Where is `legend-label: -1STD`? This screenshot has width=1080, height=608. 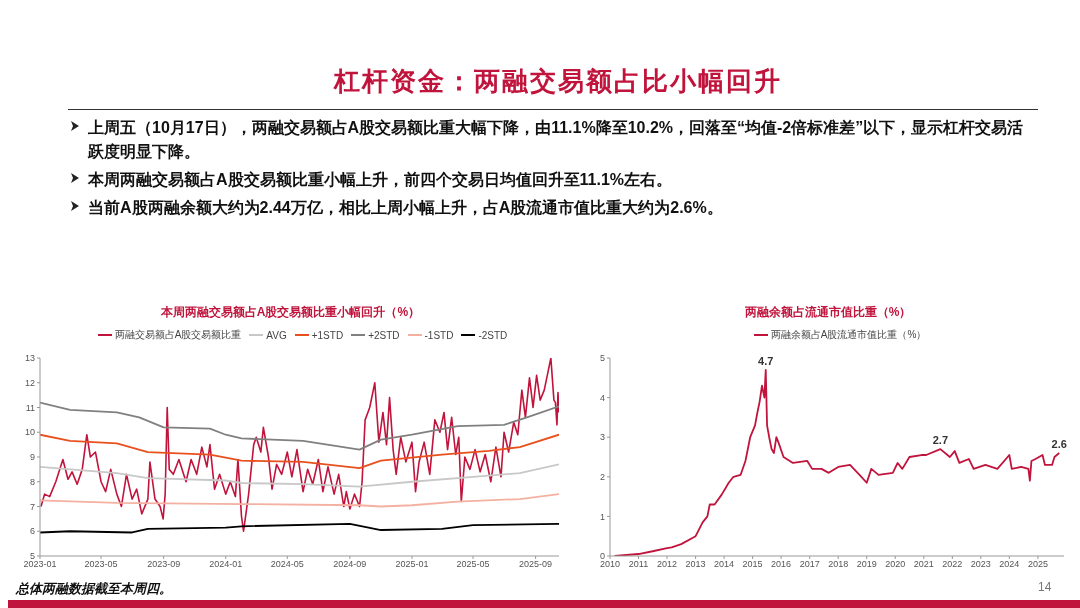
legend-label: -1STD is located at coordinates (439, 335).